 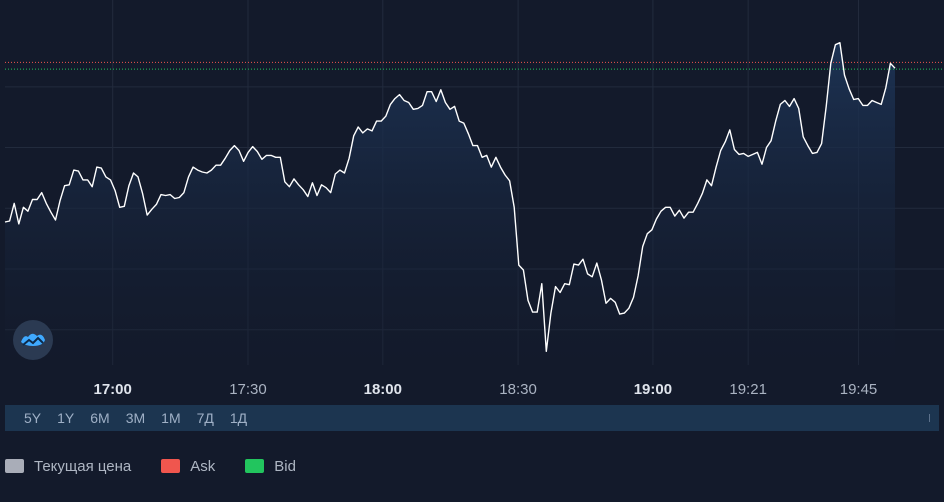 What do you see at coordinates (33, 340) in the screenshot?
I see `brand-logo` at bounding box center [33, 340].